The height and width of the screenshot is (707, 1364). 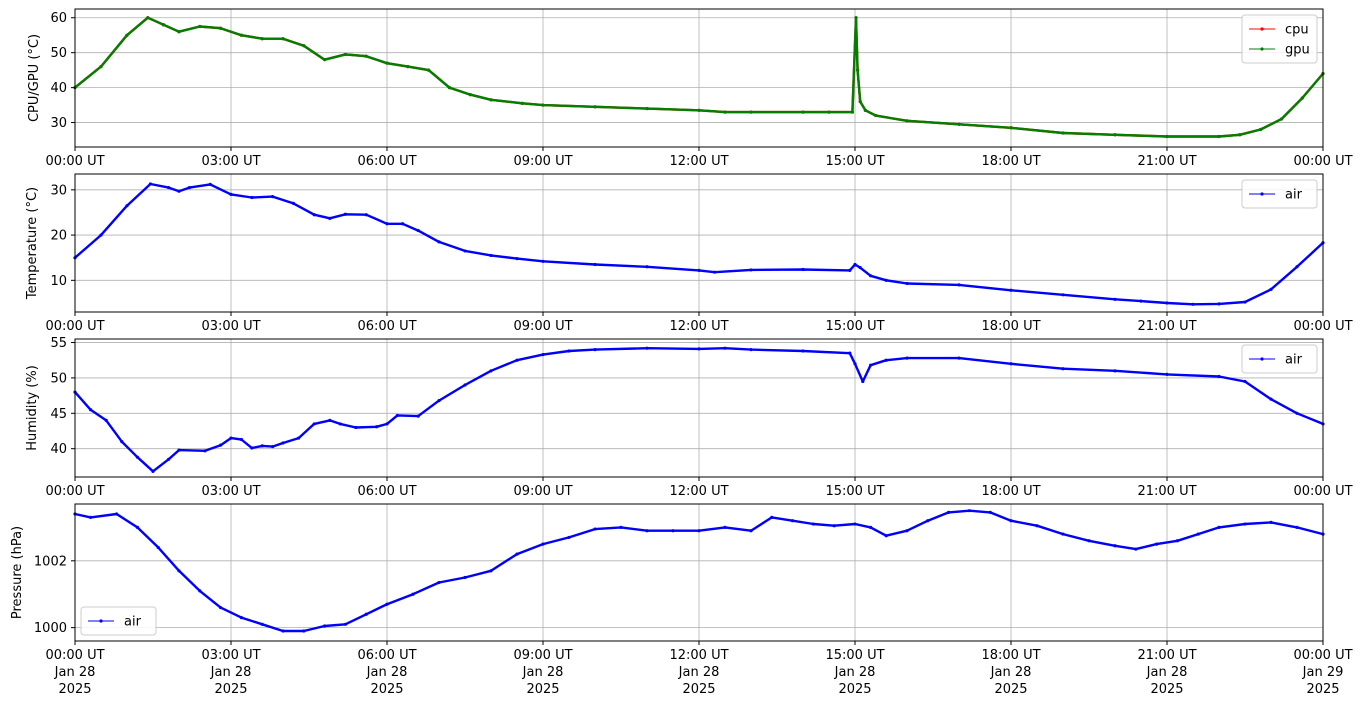 What do you see at coordinates (1166, 655) in the screenshot?
I see `x-tick-label: 21:00 UT` at bounding box center [1166, 655].